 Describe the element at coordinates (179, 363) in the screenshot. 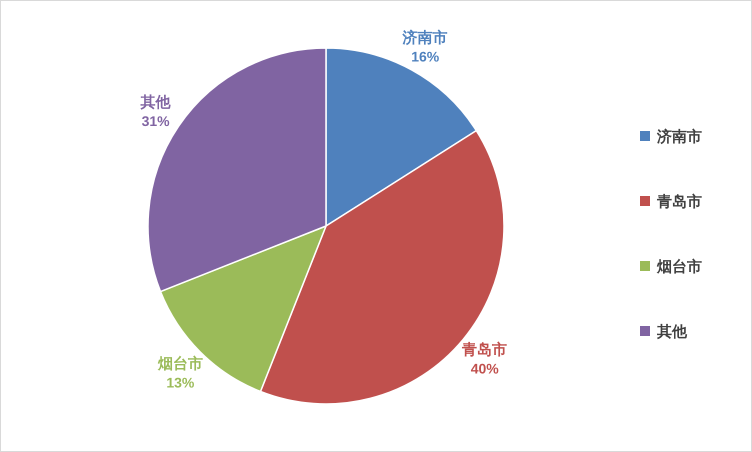

I see `slice-label: 烟台市` at that location.